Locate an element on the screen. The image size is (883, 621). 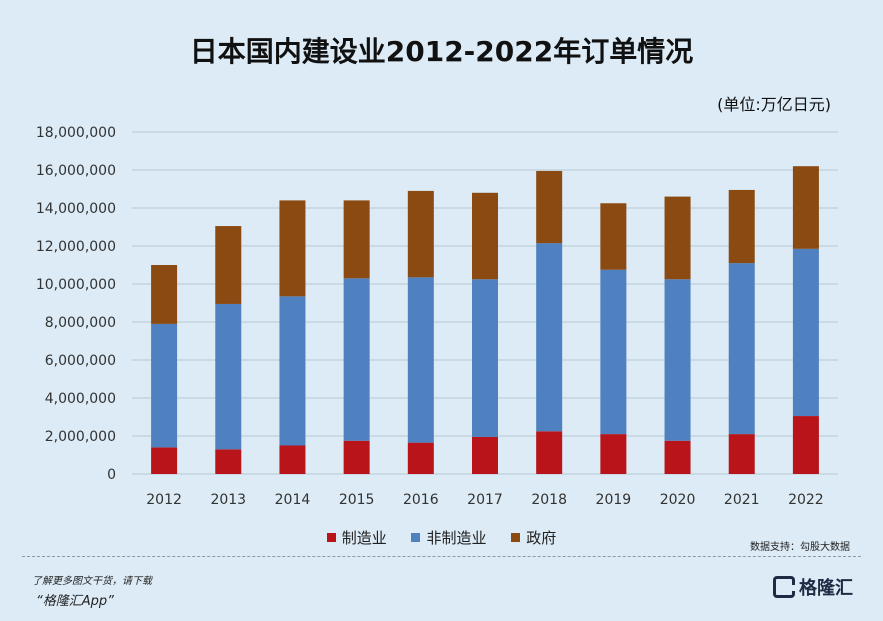
bar-manufacturing-2013 is located at coordinates (228, 461).